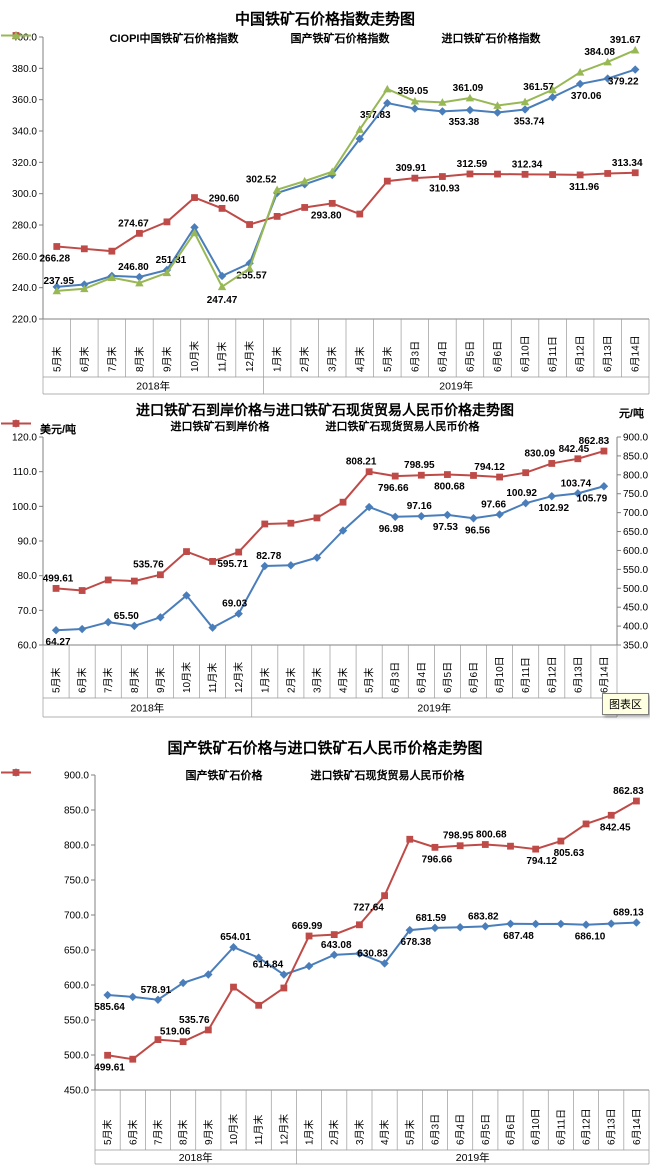 The width and height of the screenshot is (650, 1165). What do you see at coordinates (375, 115) in the screenshot?
I see `data-label: 357.83` at bounding box center [375, 115].